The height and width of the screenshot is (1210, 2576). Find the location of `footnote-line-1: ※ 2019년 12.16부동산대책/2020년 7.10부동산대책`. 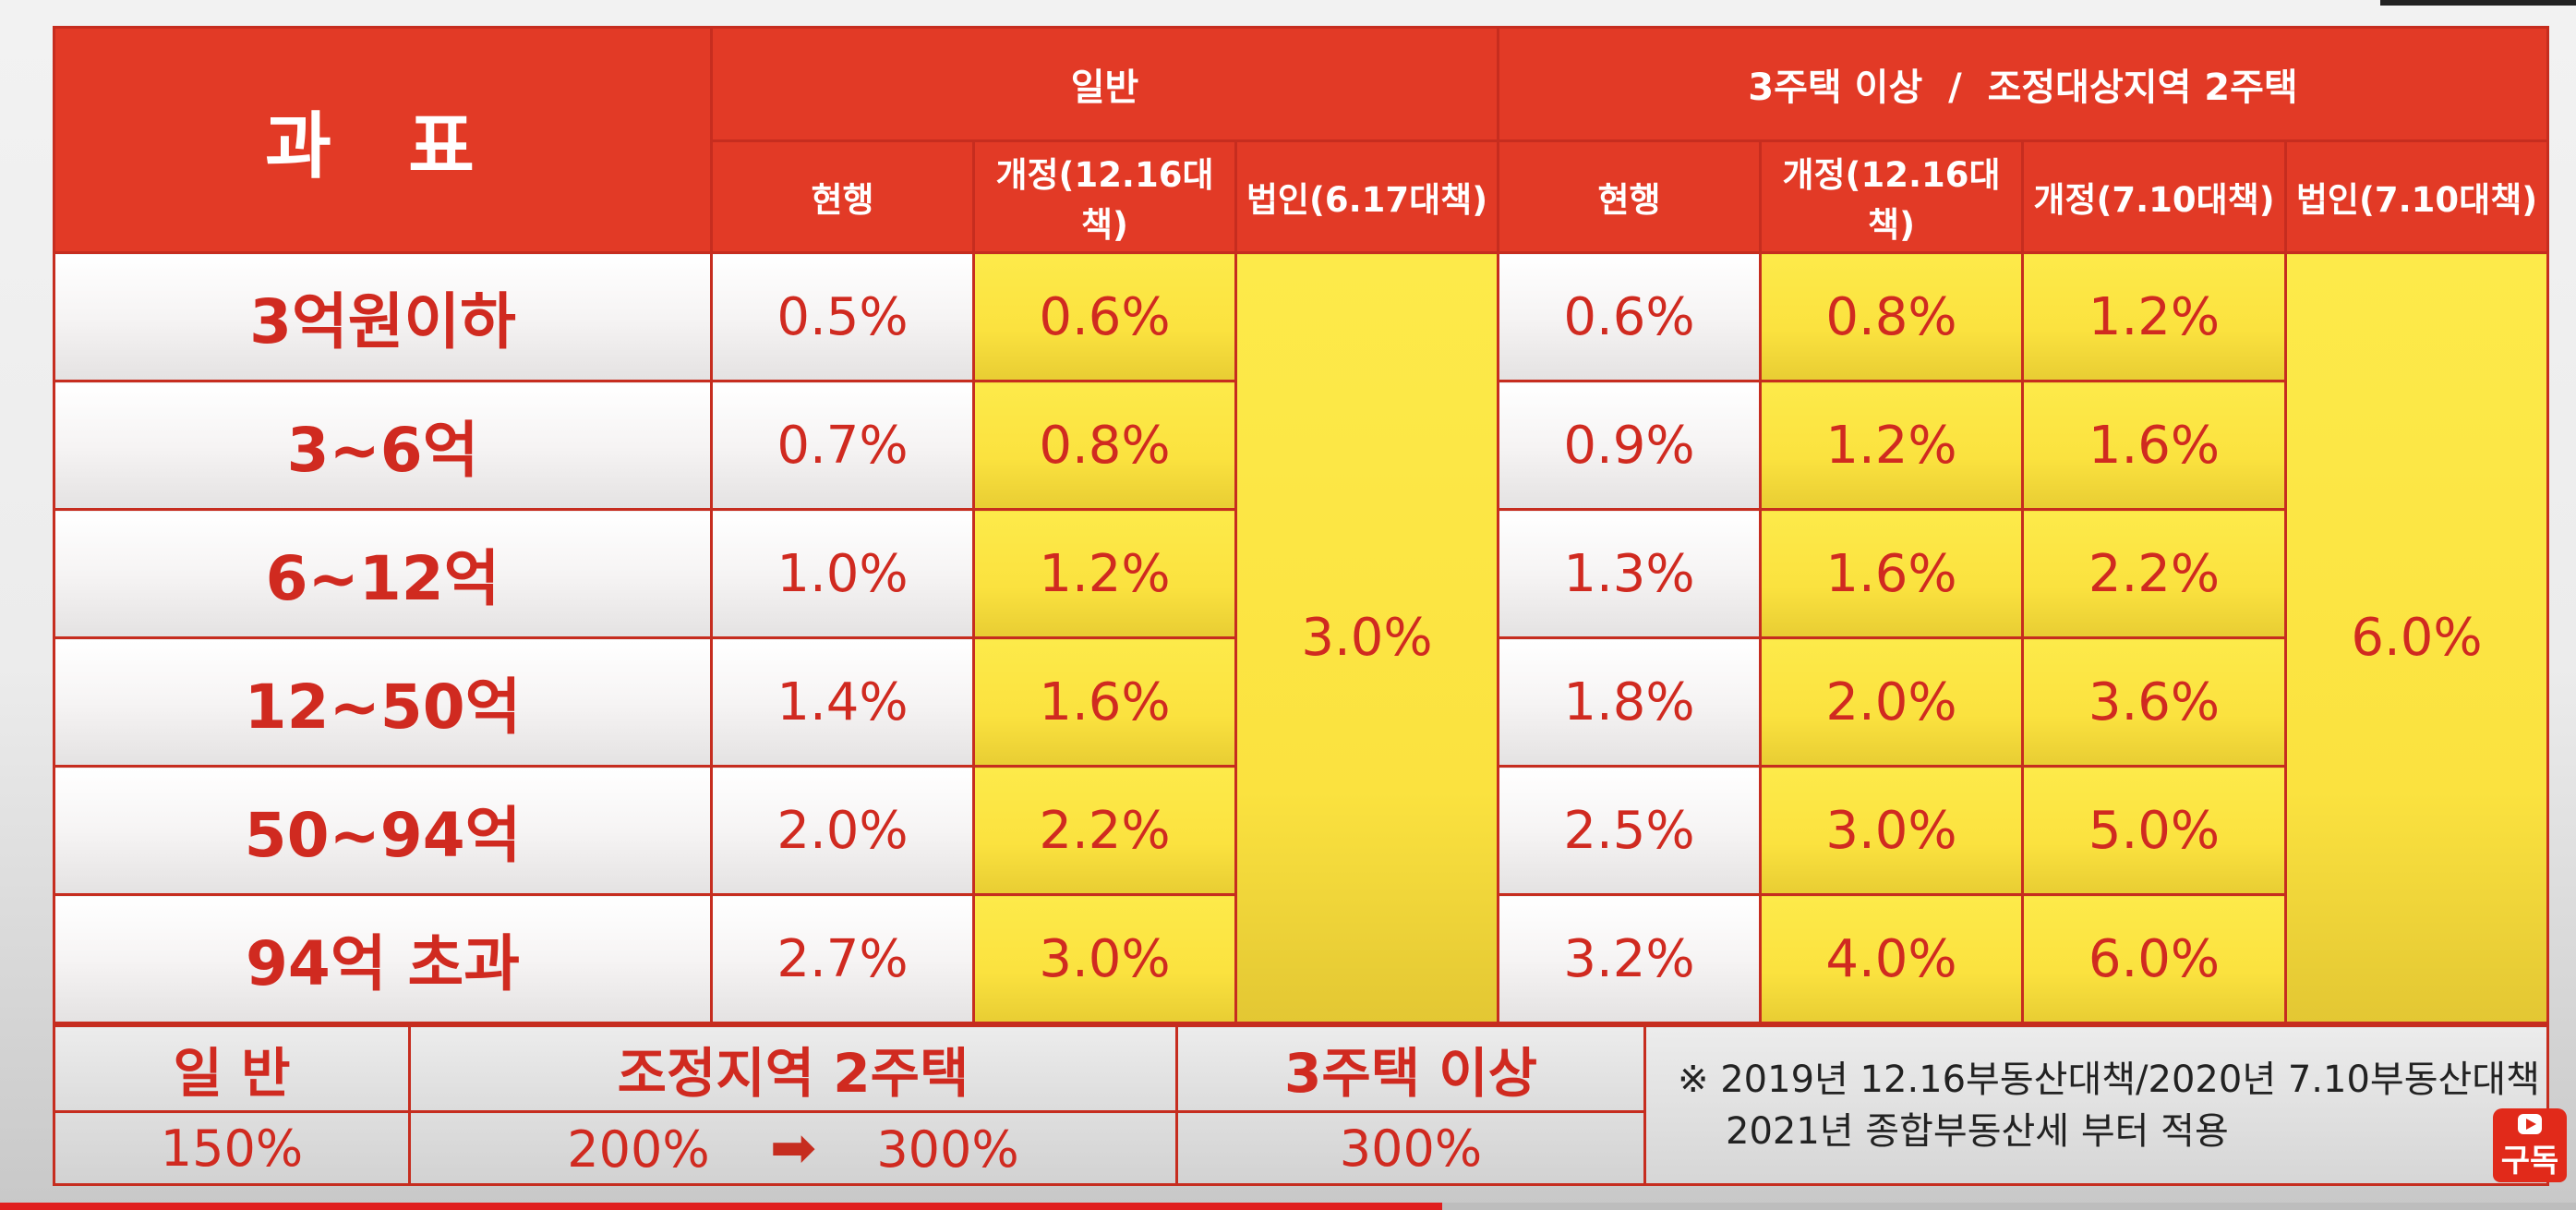

footnote-line-1: ※ 2019년 12.16부동산대책/2020년 7.10부동산대책 is located at coordinates (2109, 1079).